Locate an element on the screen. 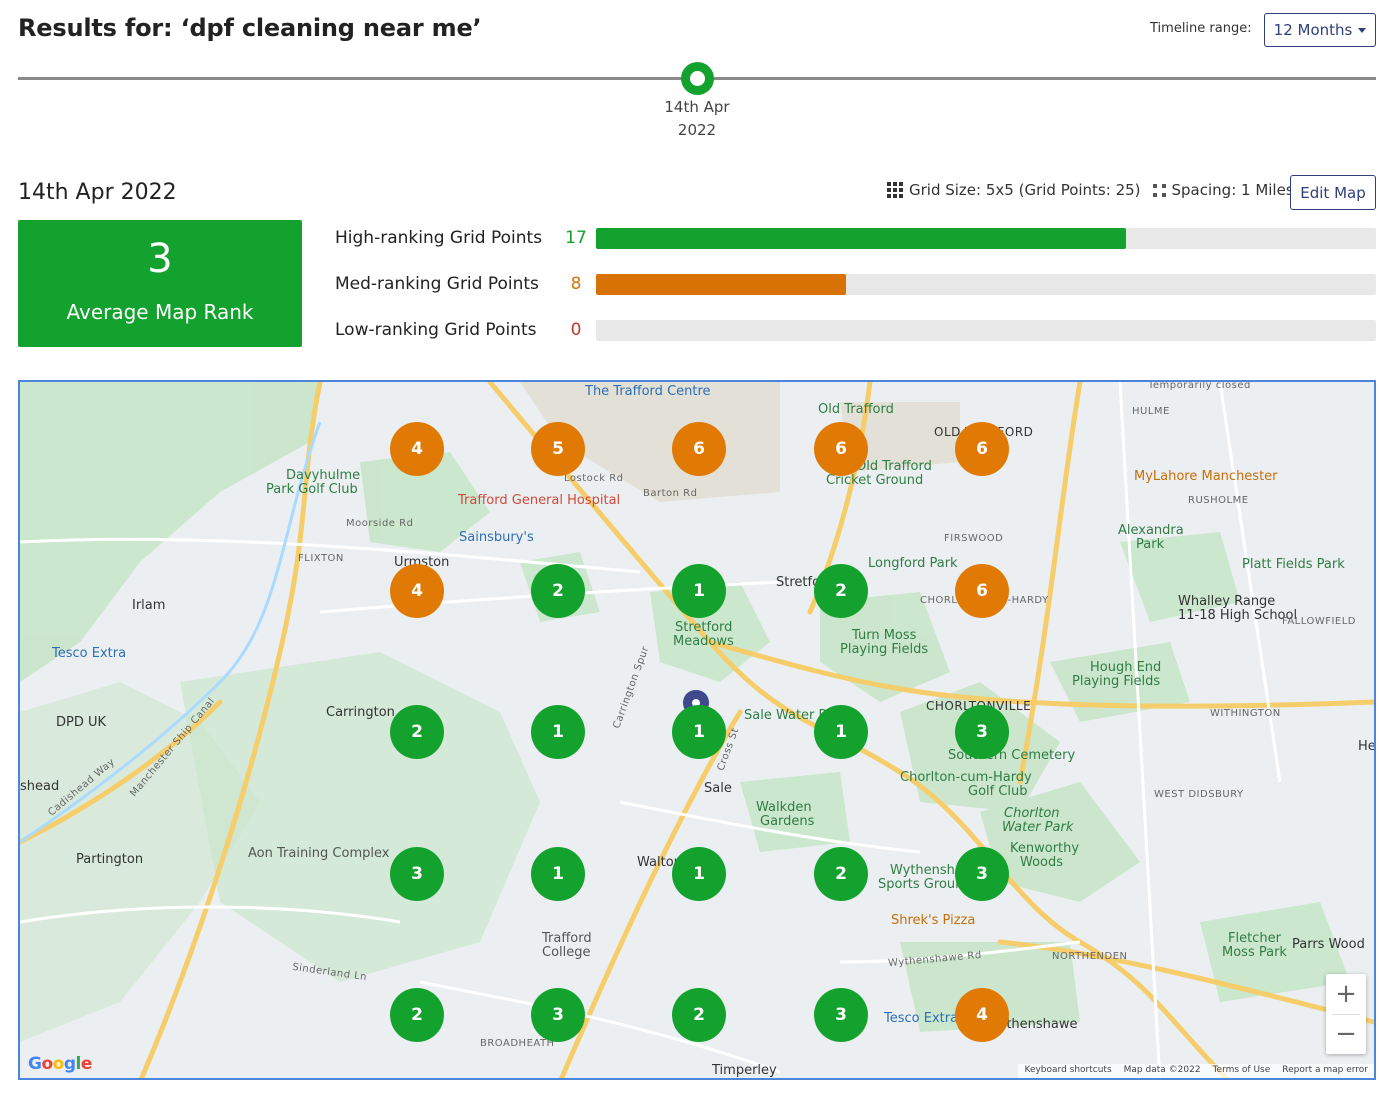 The height and width of the screenshot is (1103, 1390). map-label: FLIXTON is located at coordinates (321, 558).